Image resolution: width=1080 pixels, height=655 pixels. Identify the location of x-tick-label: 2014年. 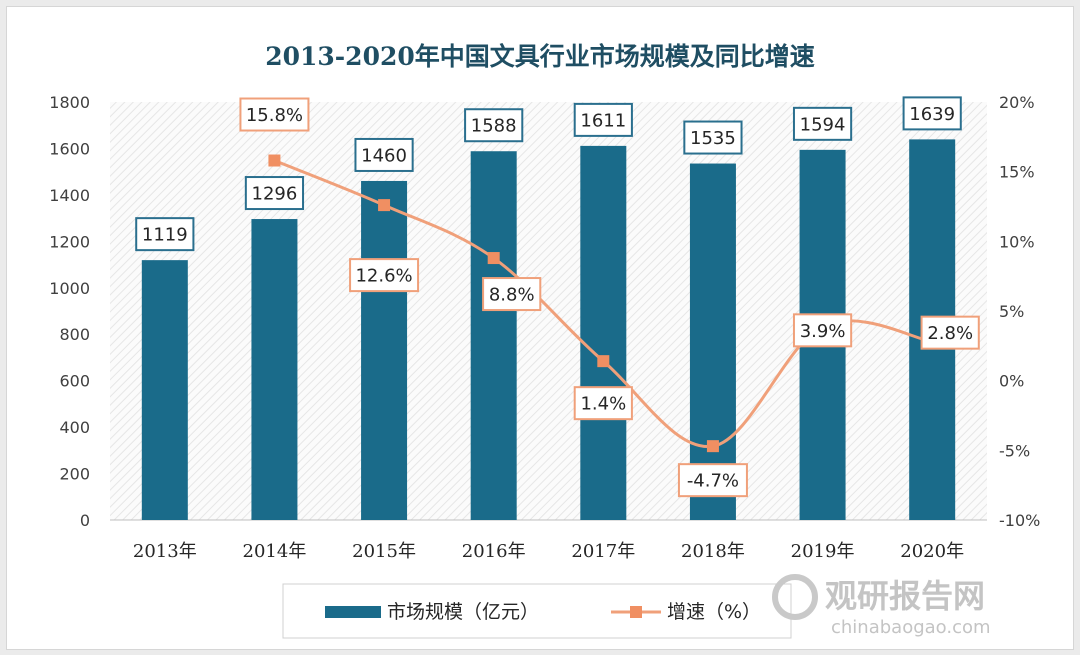
(275, 551).